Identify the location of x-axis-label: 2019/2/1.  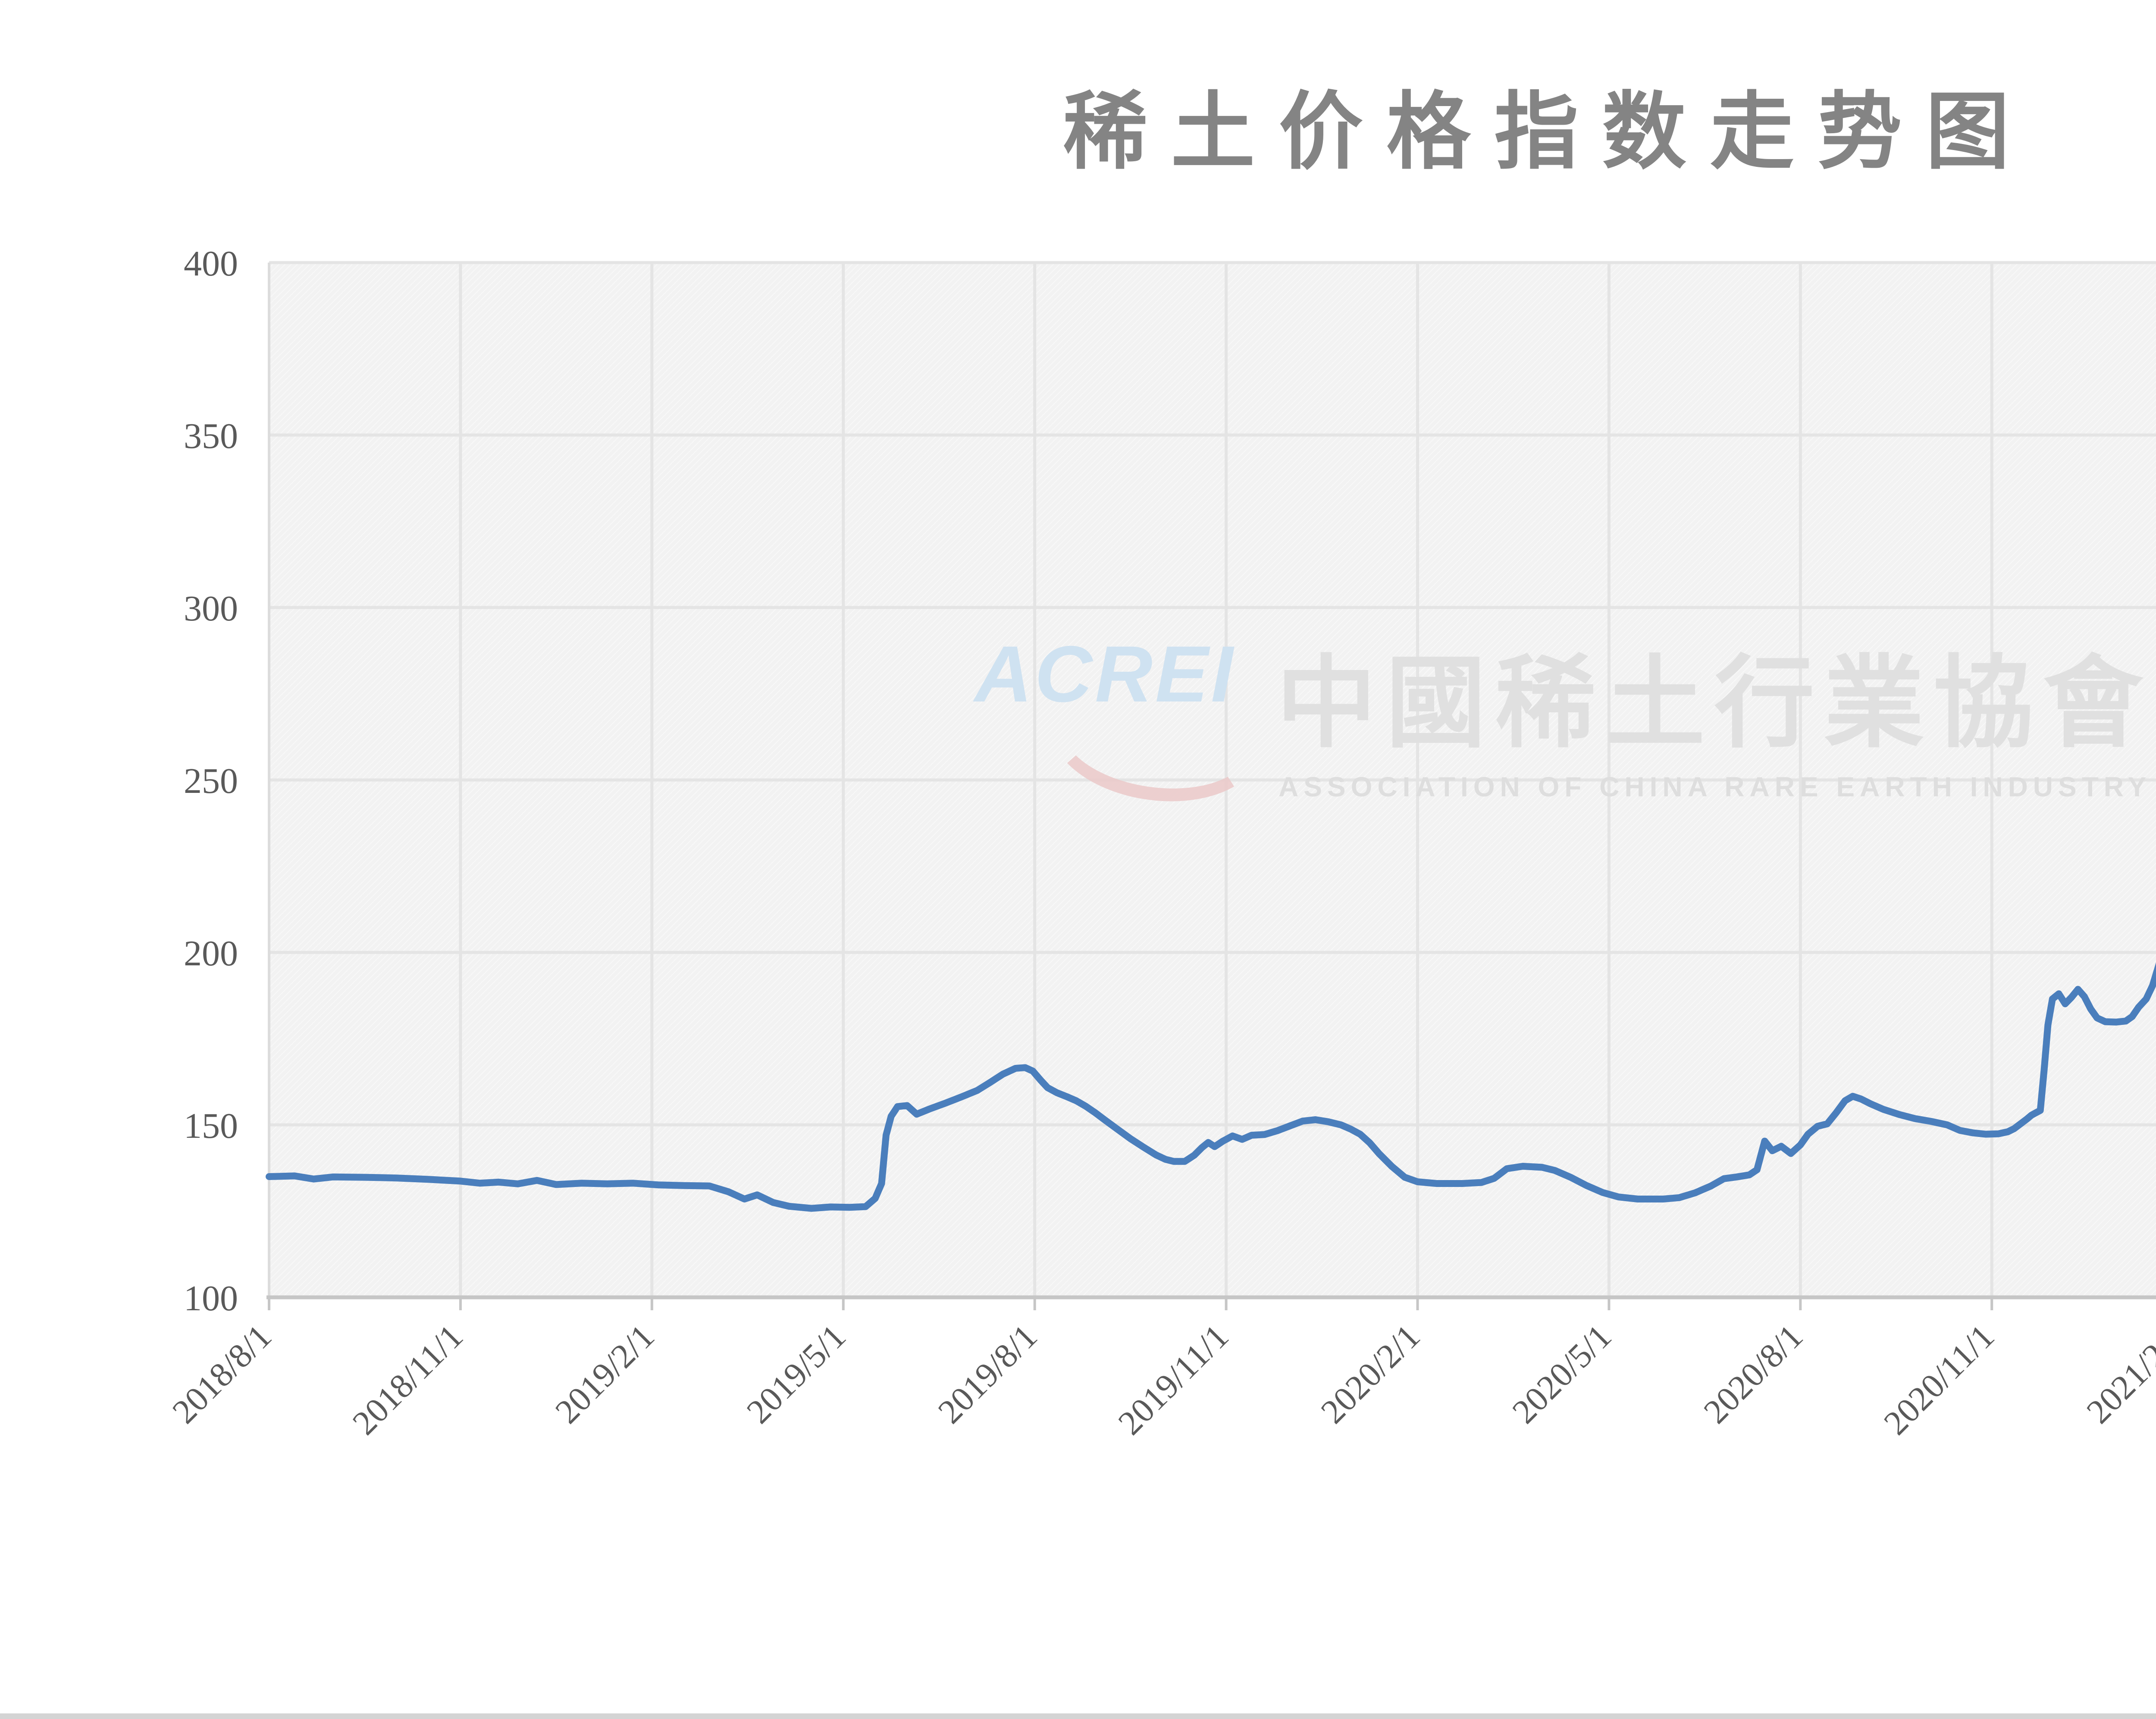
(604, 1374).